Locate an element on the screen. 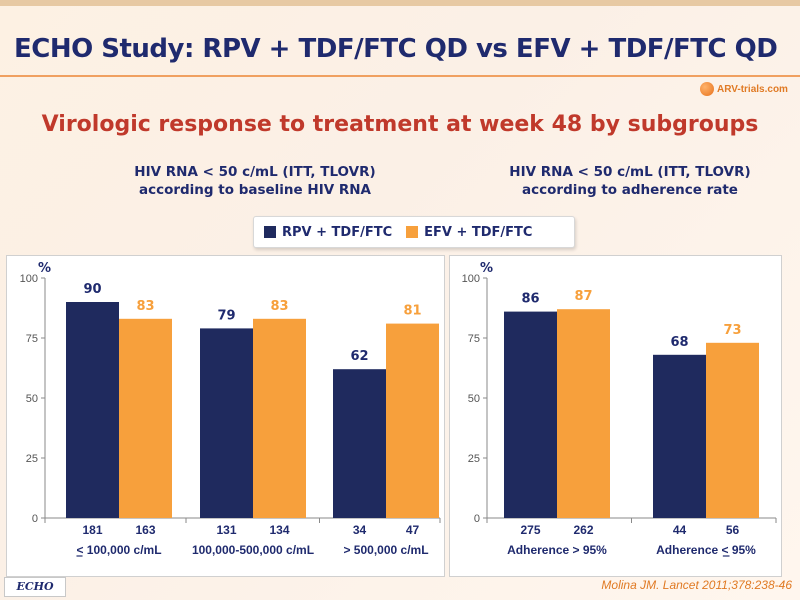  legend-swatch-efv is located at coordinates (412, 232).